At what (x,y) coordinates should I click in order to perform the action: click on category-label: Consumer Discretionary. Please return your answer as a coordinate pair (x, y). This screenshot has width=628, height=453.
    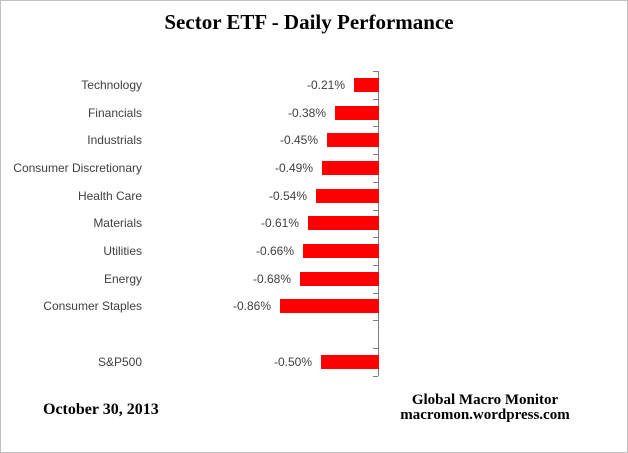
    Looking at the image, I should click on (77, 168).